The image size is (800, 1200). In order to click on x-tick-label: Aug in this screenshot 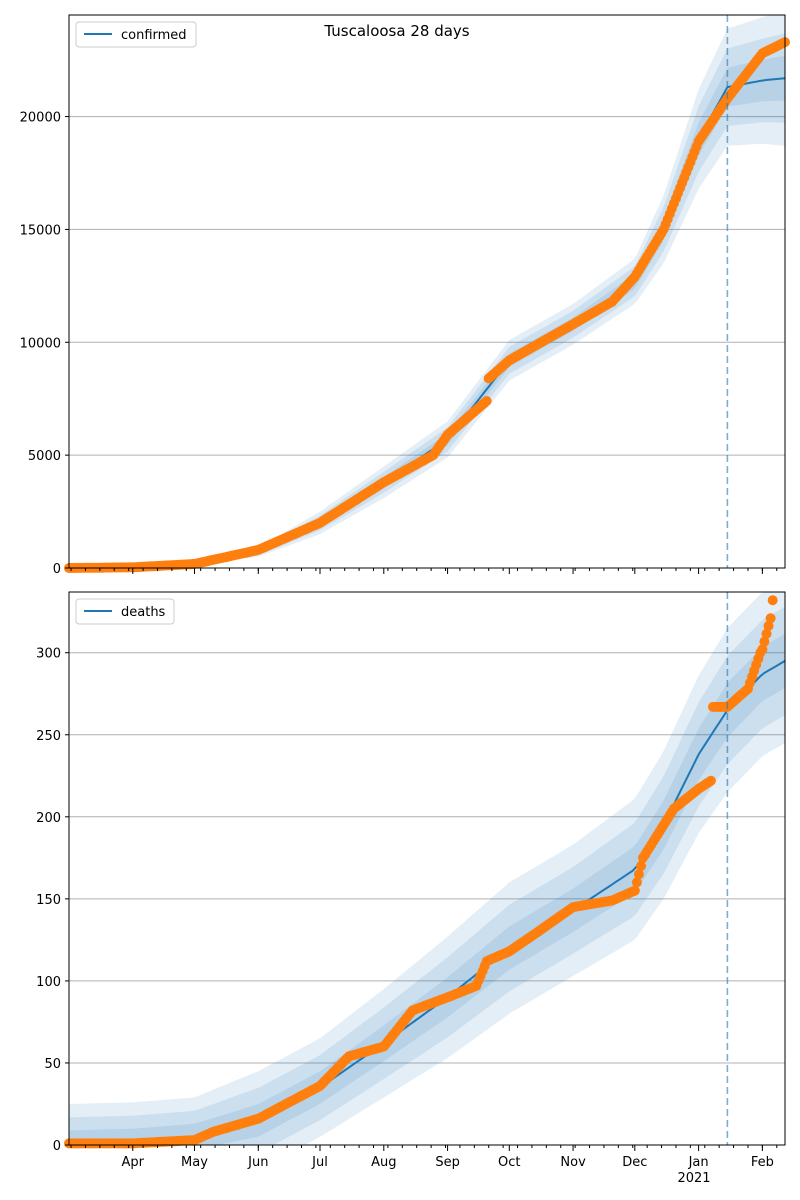, I will do `click(383, 1162)`.